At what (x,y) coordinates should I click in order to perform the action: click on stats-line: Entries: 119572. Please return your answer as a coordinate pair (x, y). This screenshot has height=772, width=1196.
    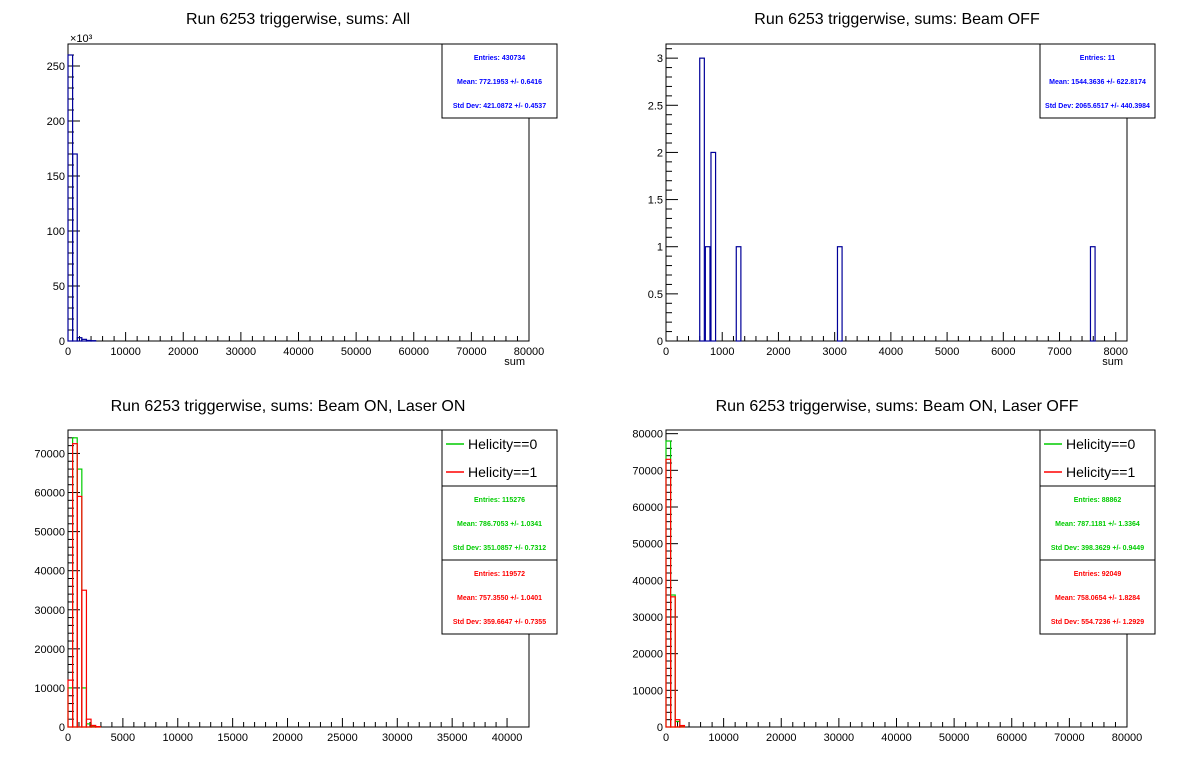
    Looking at the image, I should click on (499, 574).